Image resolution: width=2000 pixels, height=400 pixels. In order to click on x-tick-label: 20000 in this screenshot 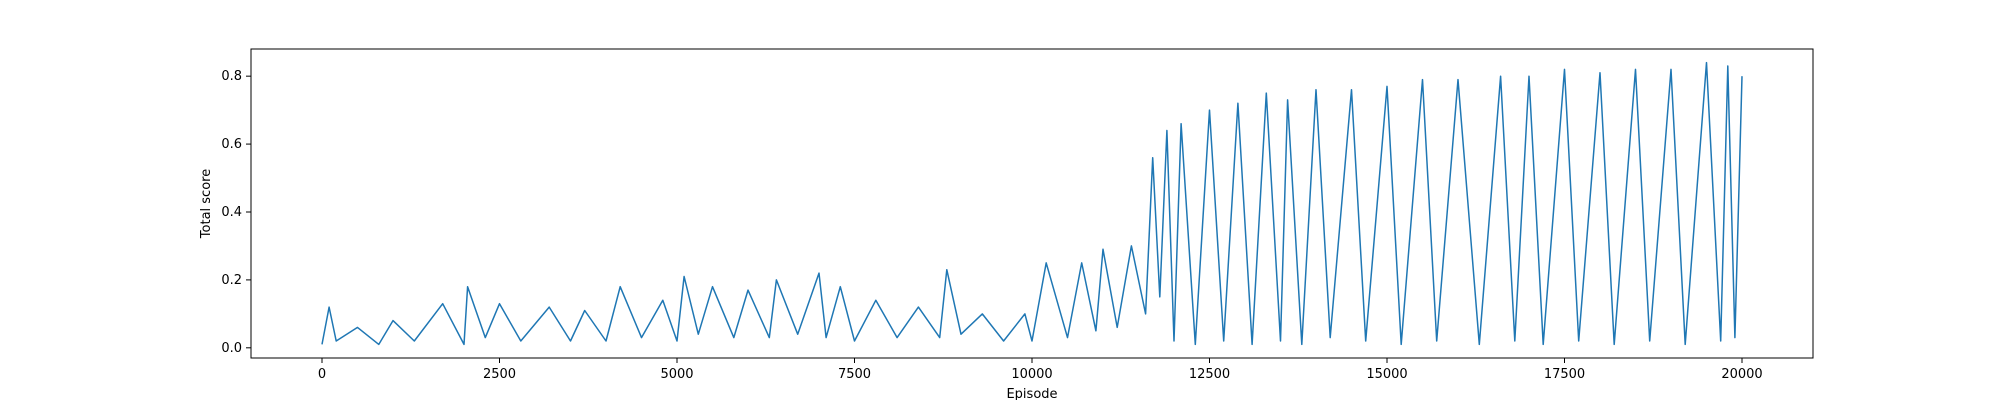, I will do `click(1741, 374)`.